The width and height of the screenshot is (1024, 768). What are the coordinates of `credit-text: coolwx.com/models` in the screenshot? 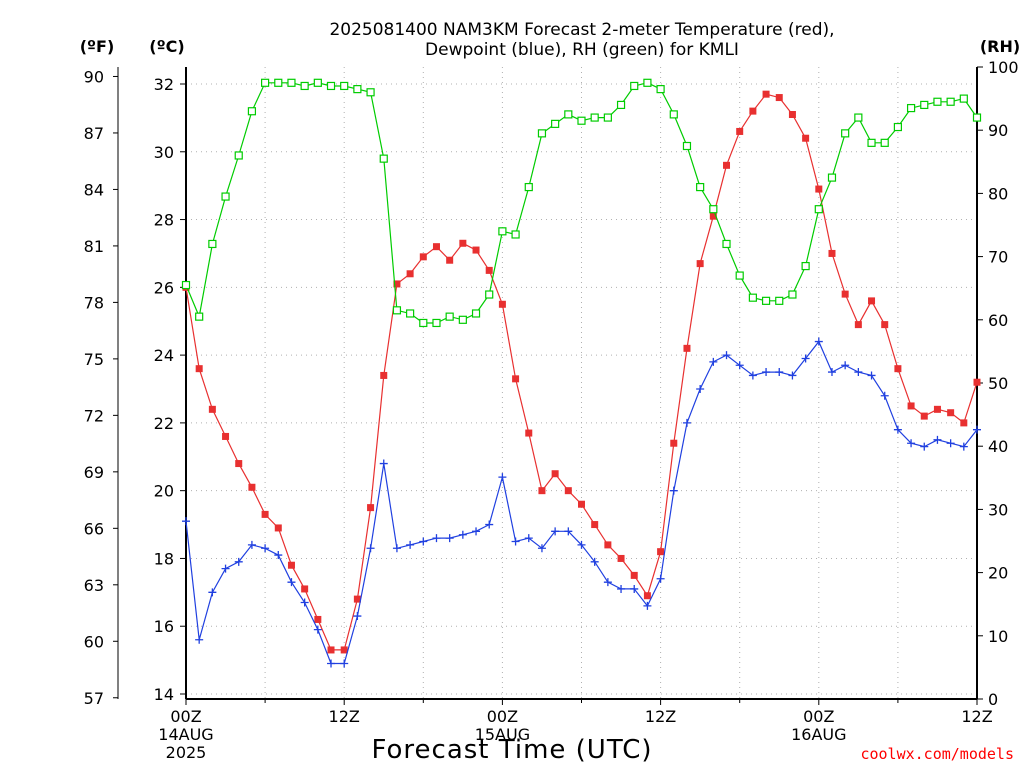 It's located at (937, 754).